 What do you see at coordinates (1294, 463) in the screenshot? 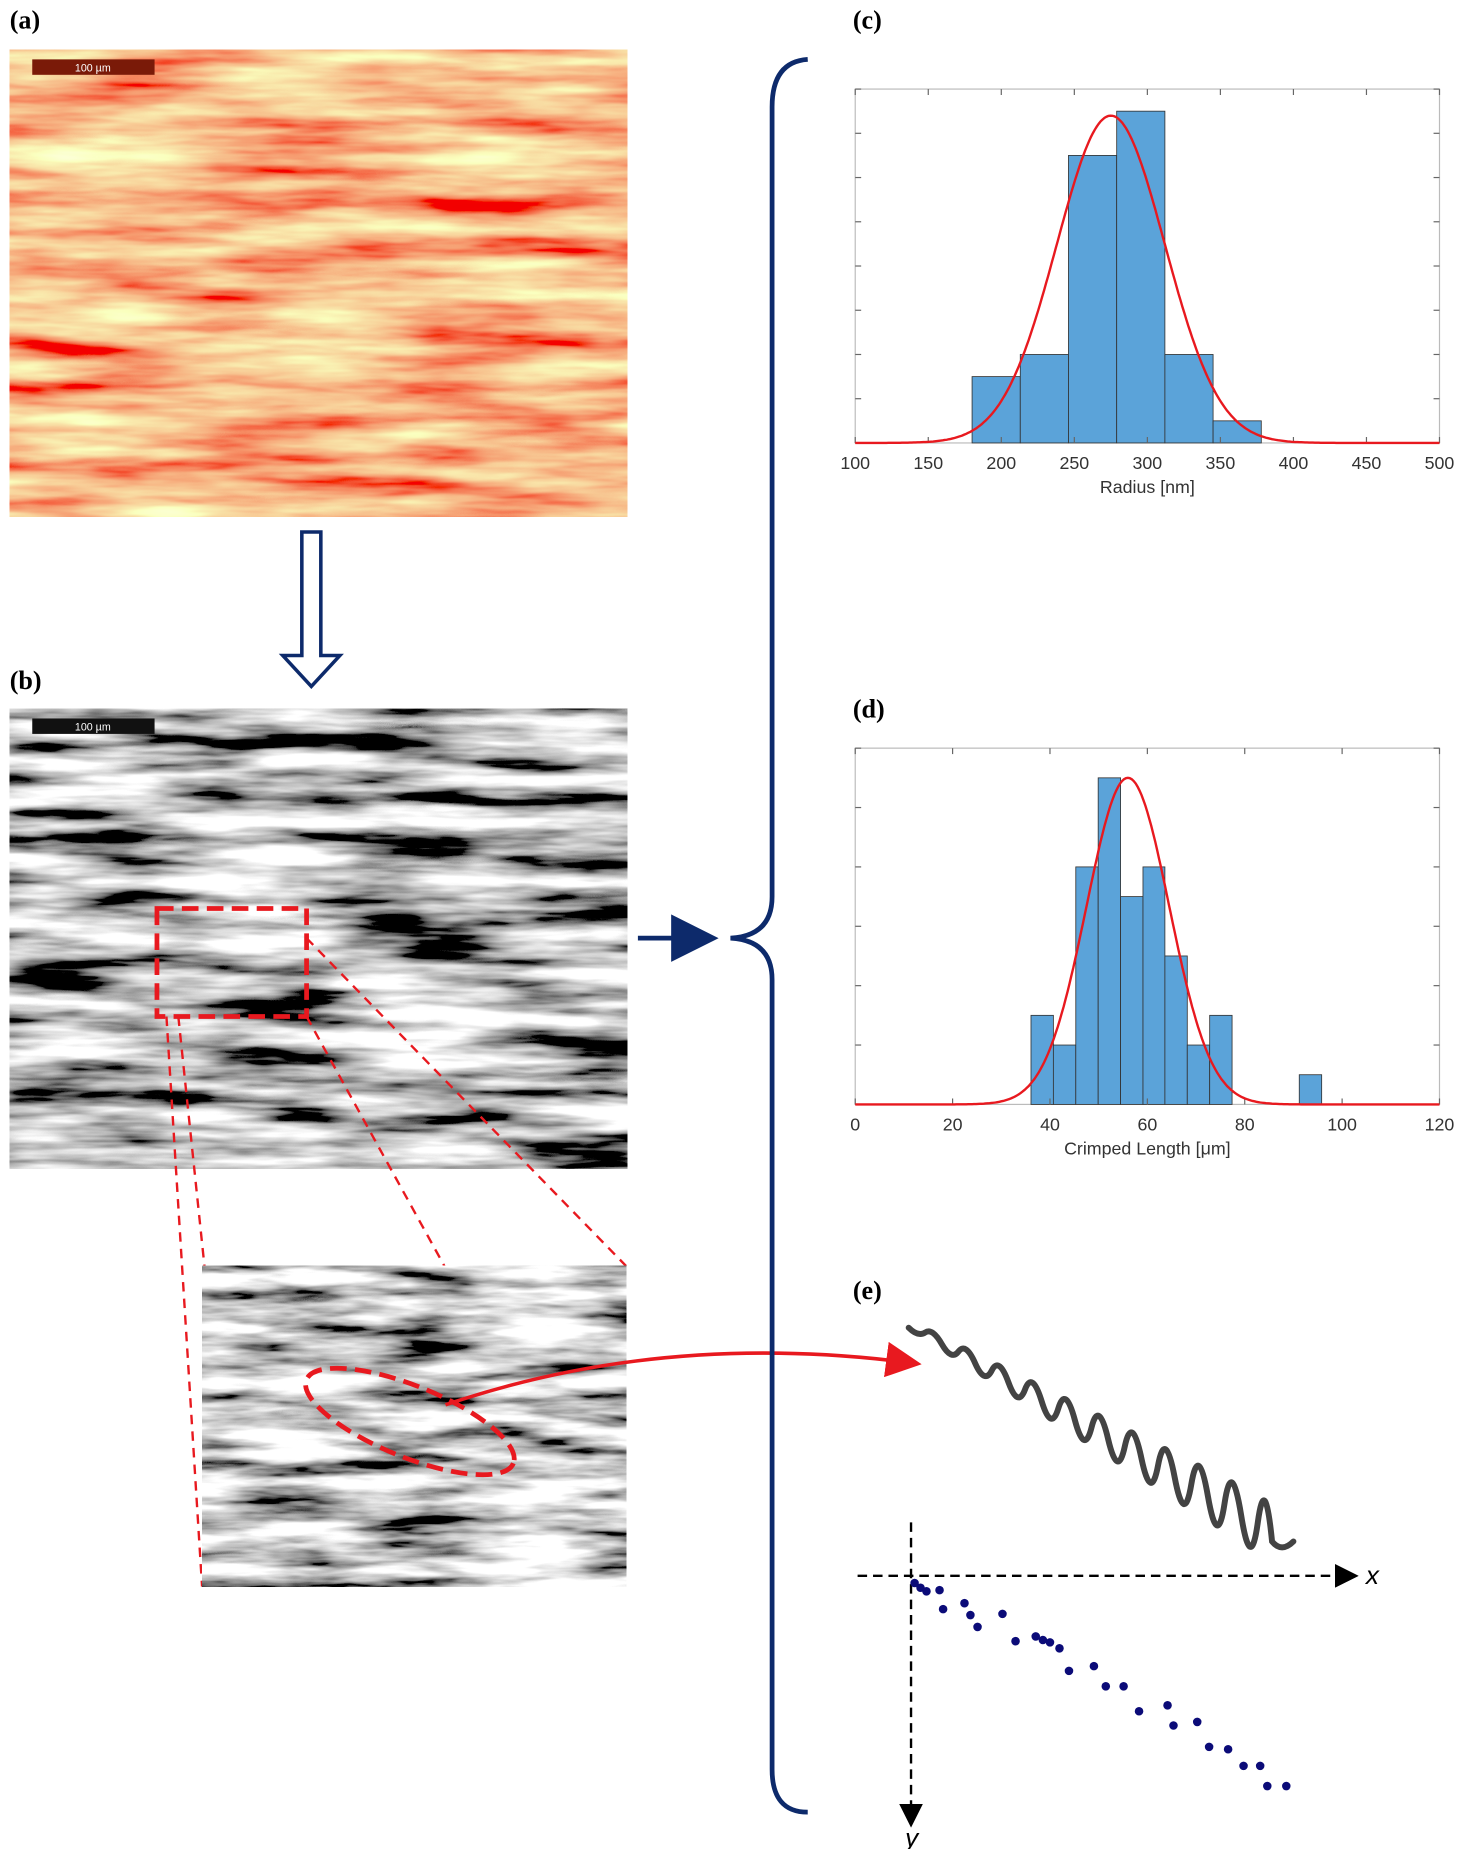
I see `x-tick-label: 400` at bounding box center [1294, 463].